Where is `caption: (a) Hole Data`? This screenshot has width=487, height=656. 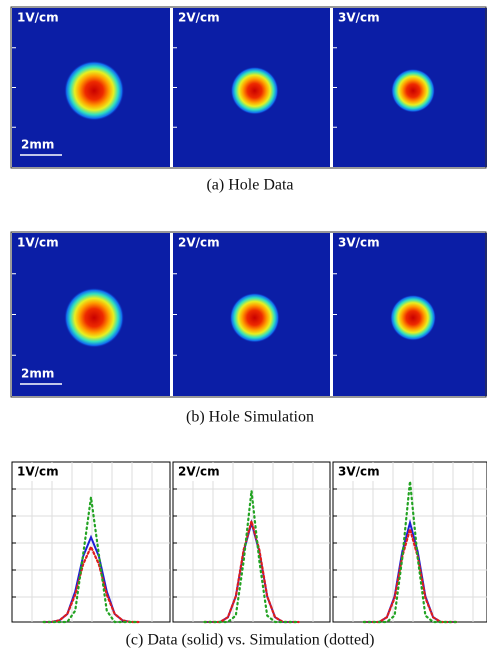
caption: (a) Hole Data is located at coordinates (249, 185).